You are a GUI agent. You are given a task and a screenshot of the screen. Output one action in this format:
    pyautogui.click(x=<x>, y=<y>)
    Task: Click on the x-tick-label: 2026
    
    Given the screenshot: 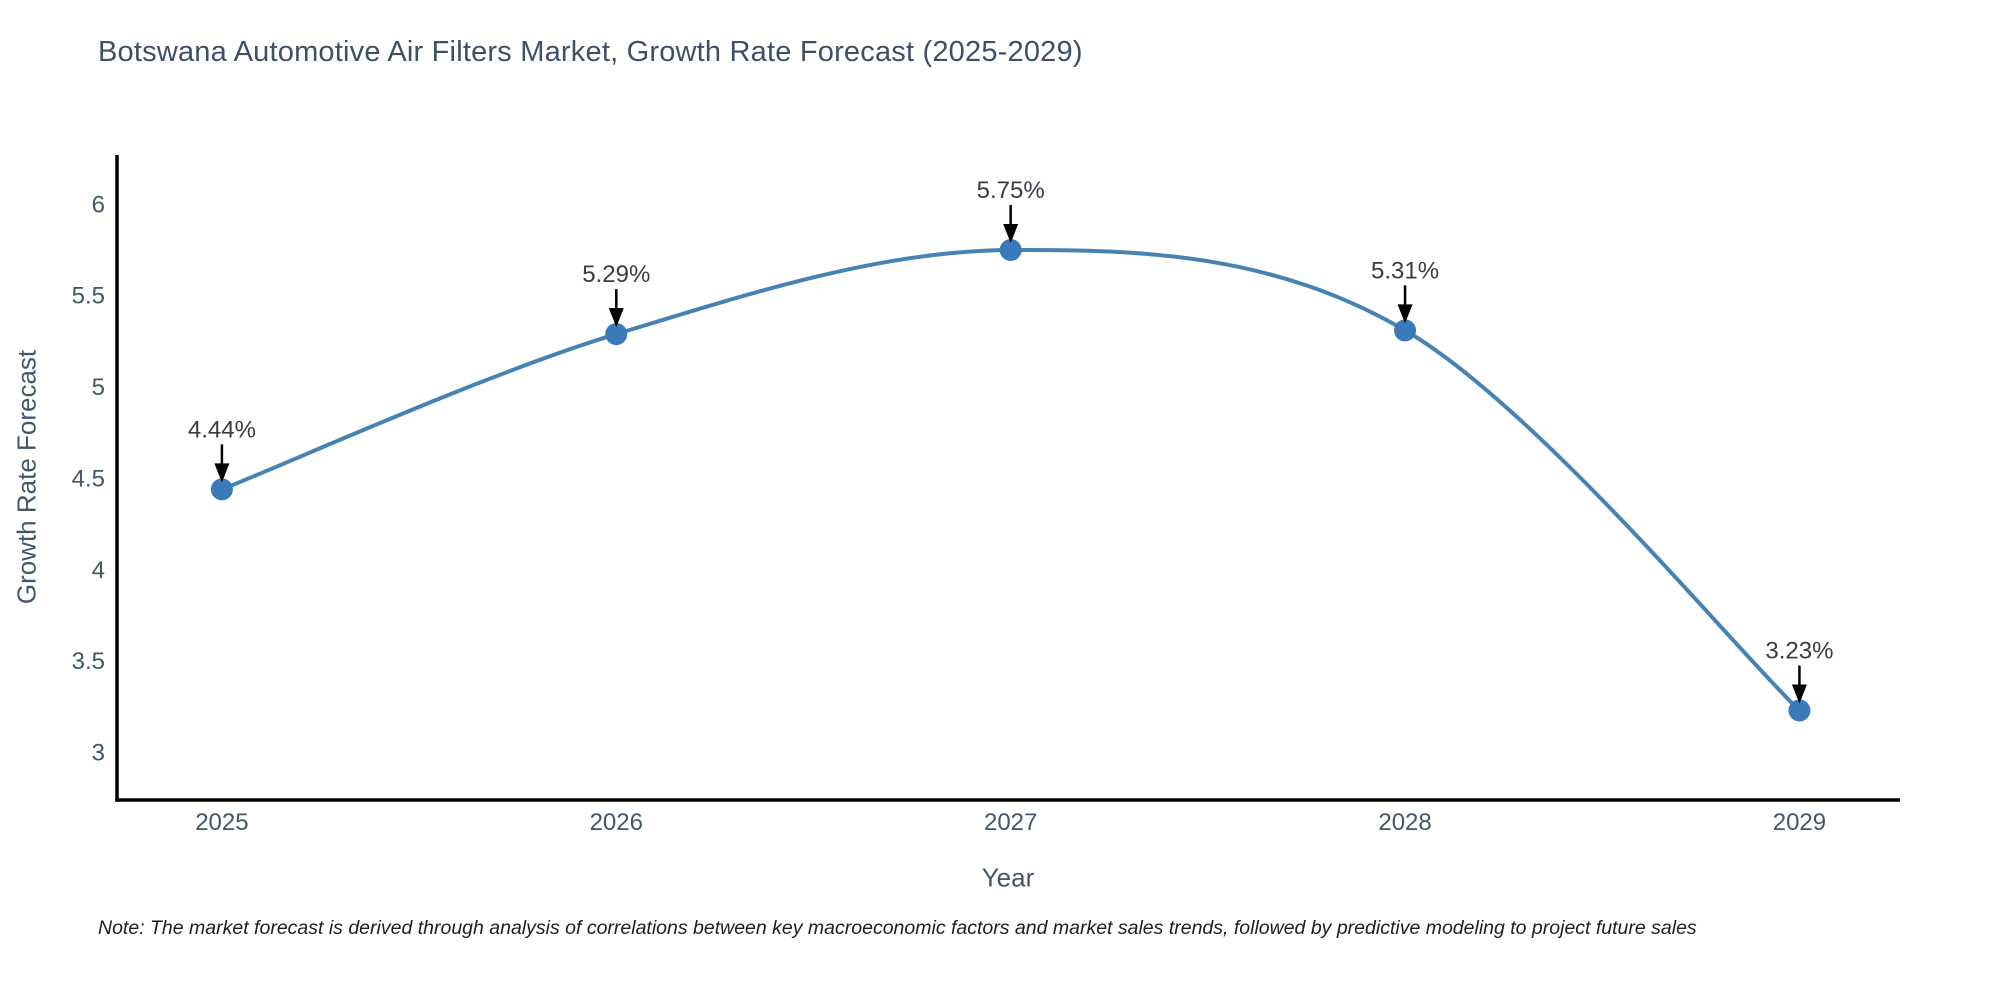 What is the action you would take?
    pyautogui.click(x=616, y=822)
    